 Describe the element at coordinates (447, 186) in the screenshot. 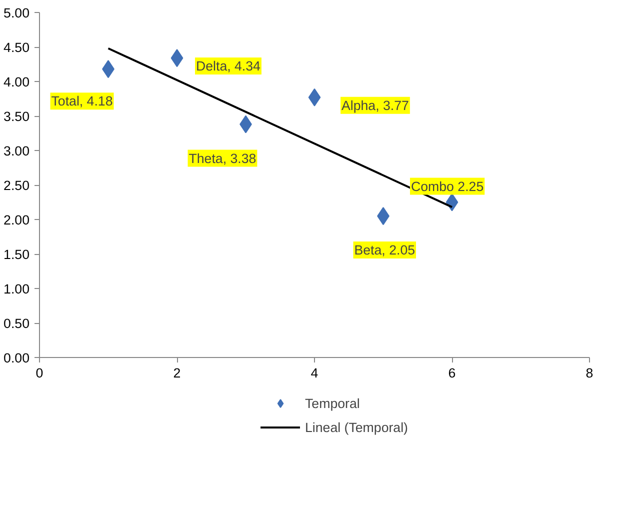

I see `annotation: Combo 2.25` at that location.